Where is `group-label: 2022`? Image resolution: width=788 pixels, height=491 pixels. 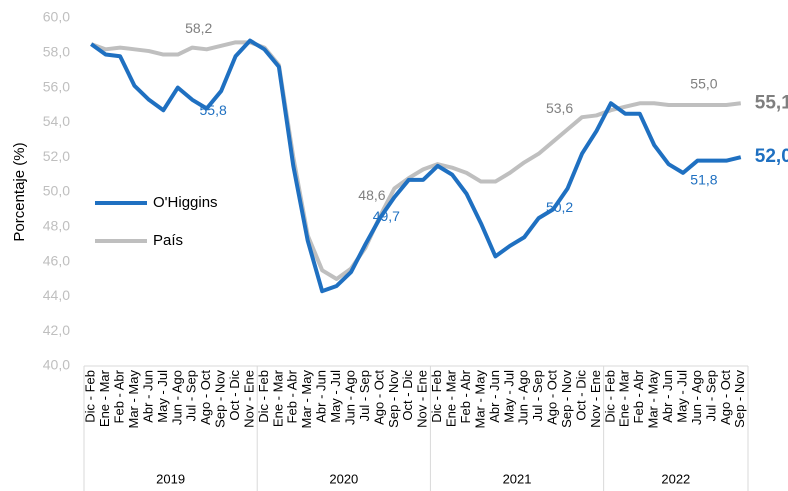 group-label: 2022 is located at coordinates (675, 478).